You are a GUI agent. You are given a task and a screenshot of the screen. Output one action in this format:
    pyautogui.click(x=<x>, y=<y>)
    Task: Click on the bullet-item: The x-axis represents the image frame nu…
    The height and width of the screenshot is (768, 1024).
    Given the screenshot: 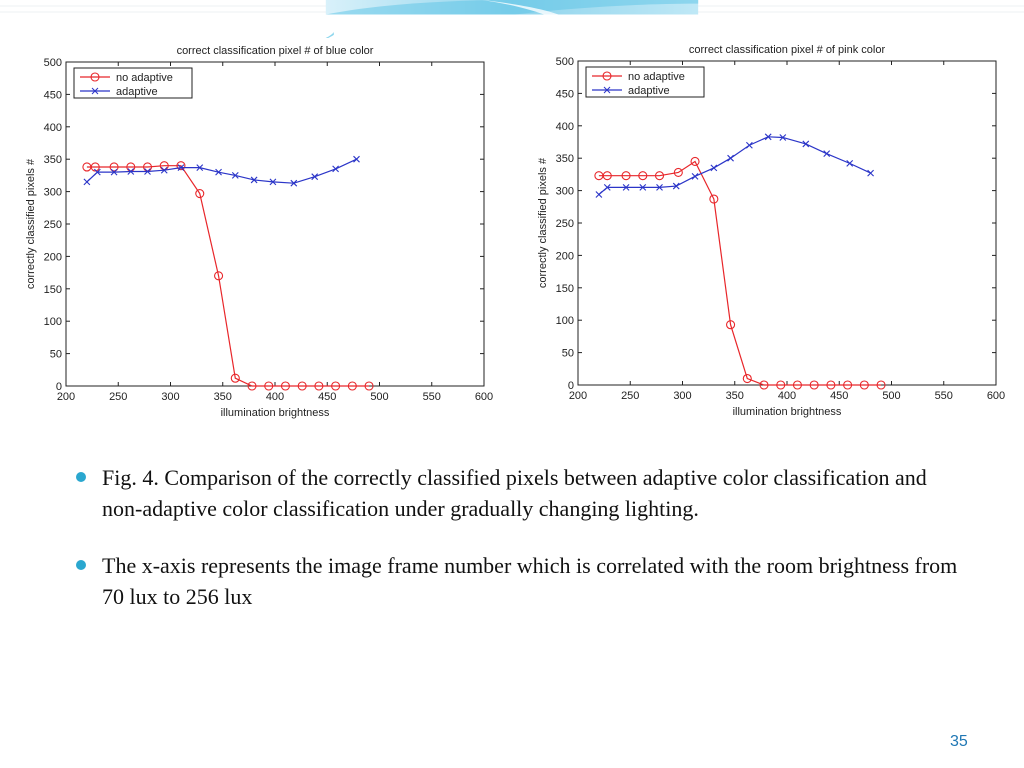 What is the action you would take?
    pyautogui.click(x=517, y=581)
    